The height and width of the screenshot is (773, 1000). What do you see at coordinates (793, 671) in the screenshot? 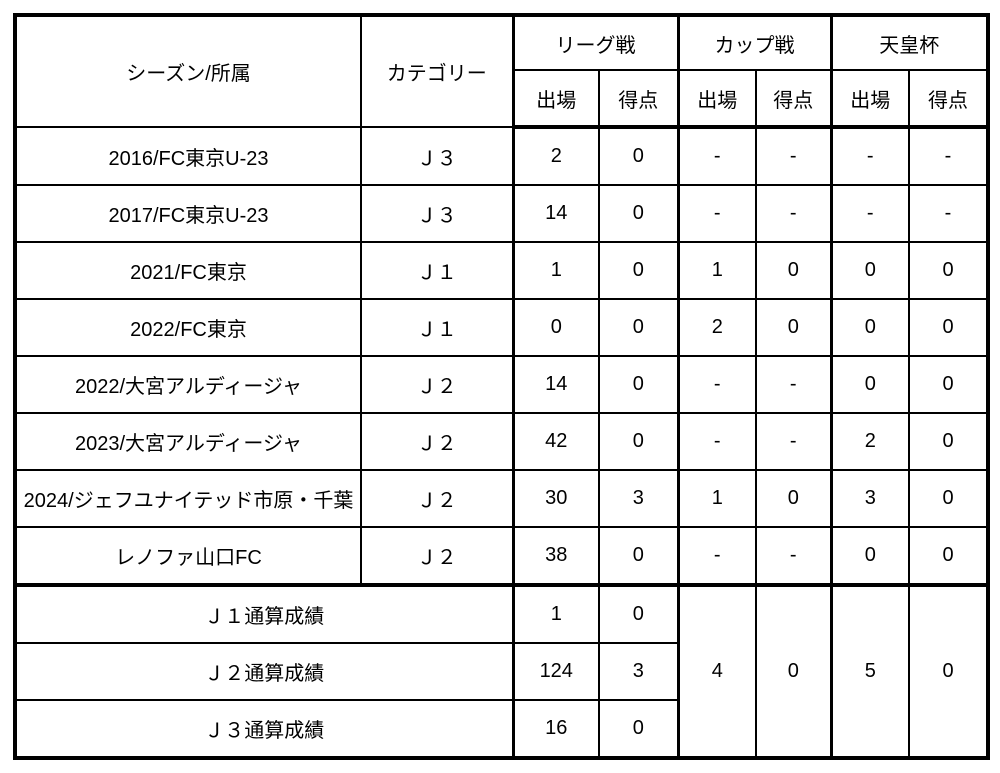
I see `totals-cup-goals: 0` at bounding box center [793, 671].